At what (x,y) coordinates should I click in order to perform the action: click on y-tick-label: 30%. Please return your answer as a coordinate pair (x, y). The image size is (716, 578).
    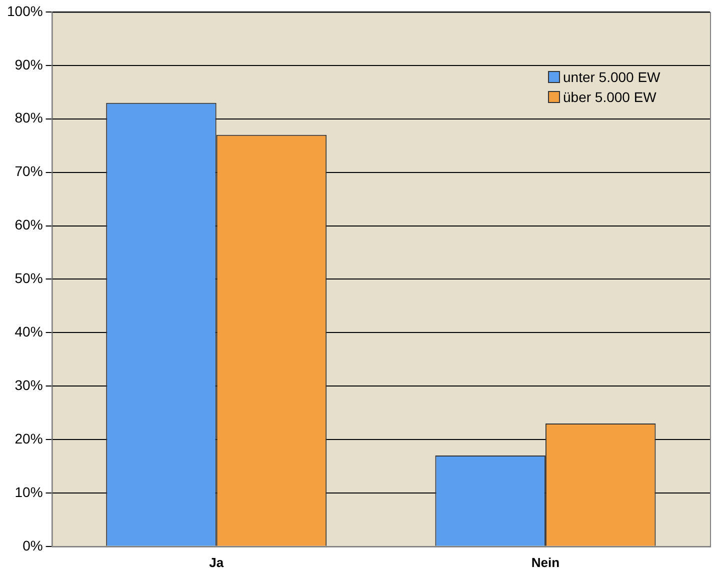
    Looking at the image, I should click on (28, 384).